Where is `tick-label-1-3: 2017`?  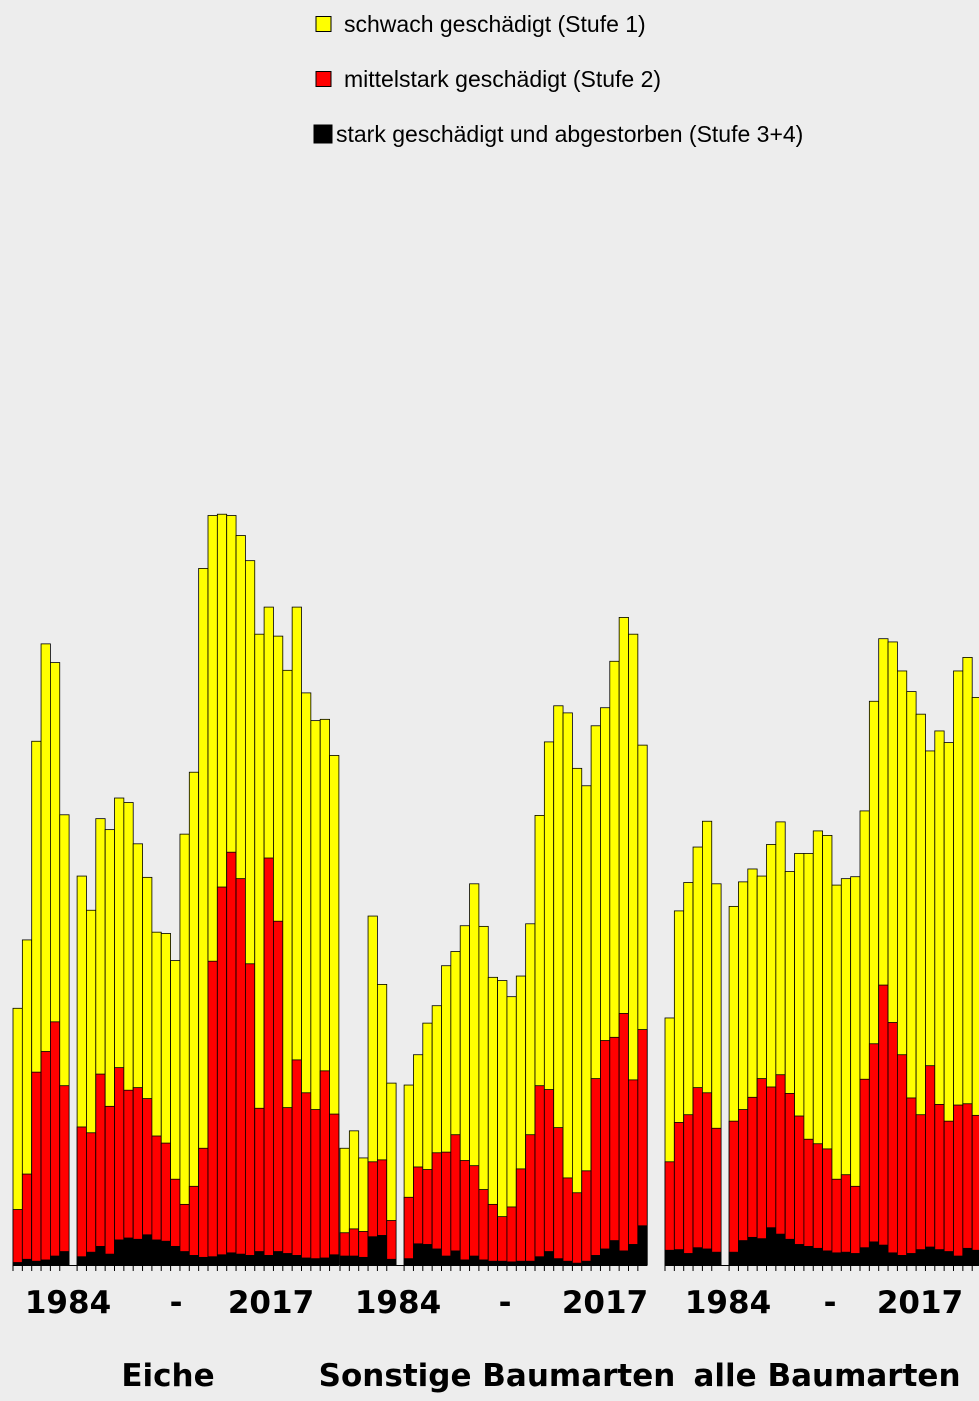 tick-label-1-3: 2017 is located at coordinates (271, 1303).